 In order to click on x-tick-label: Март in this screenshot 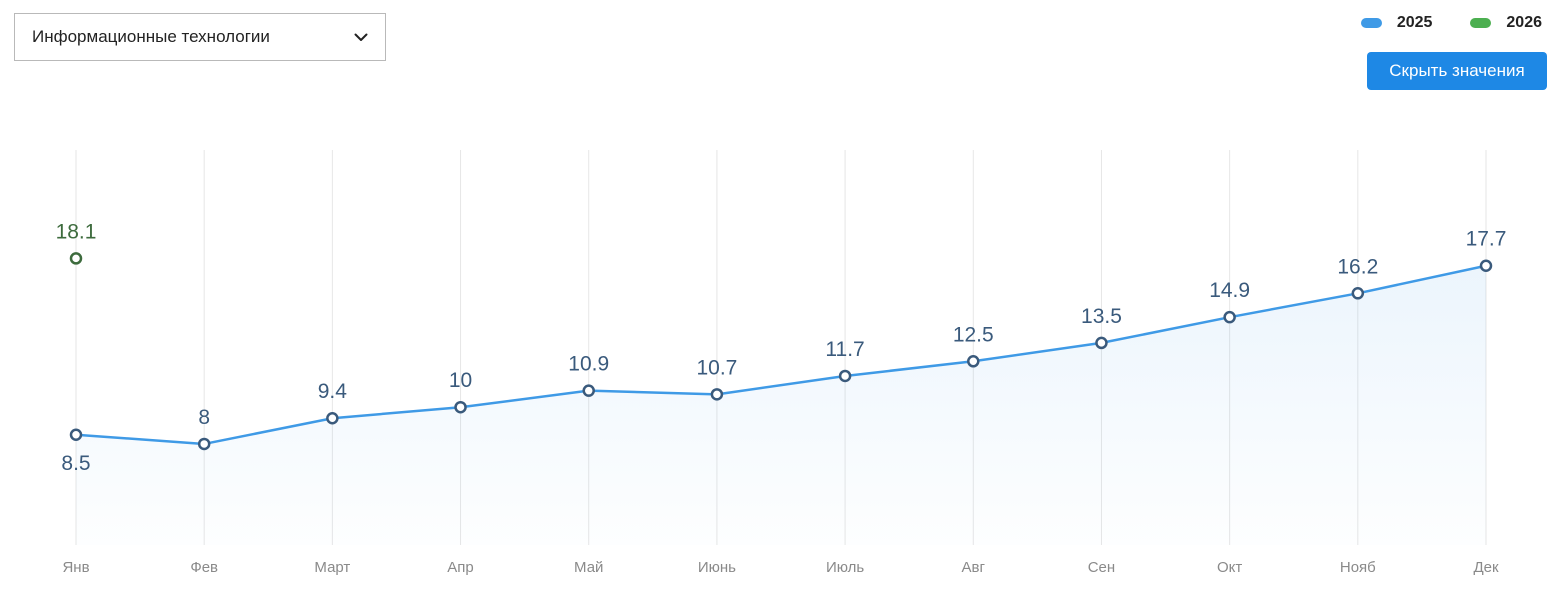, I will do `click(332, 567)`.